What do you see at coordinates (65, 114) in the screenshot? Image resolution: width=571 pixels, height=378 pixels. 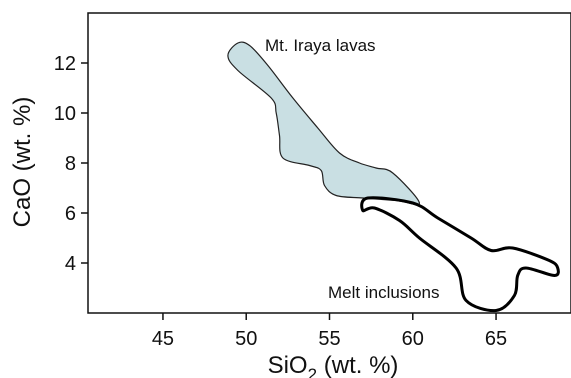 I see `y-tick-label: 10` at bounding box center [65, 114].